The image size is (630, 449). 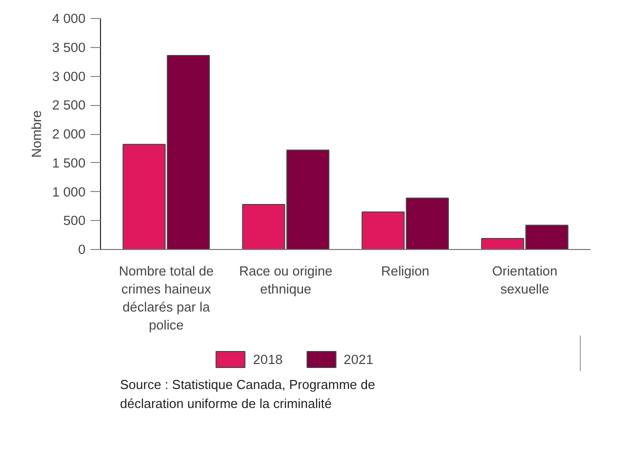 I want to click on x-tick-label: Orientation sexuelle, so click(x=525, y=280).